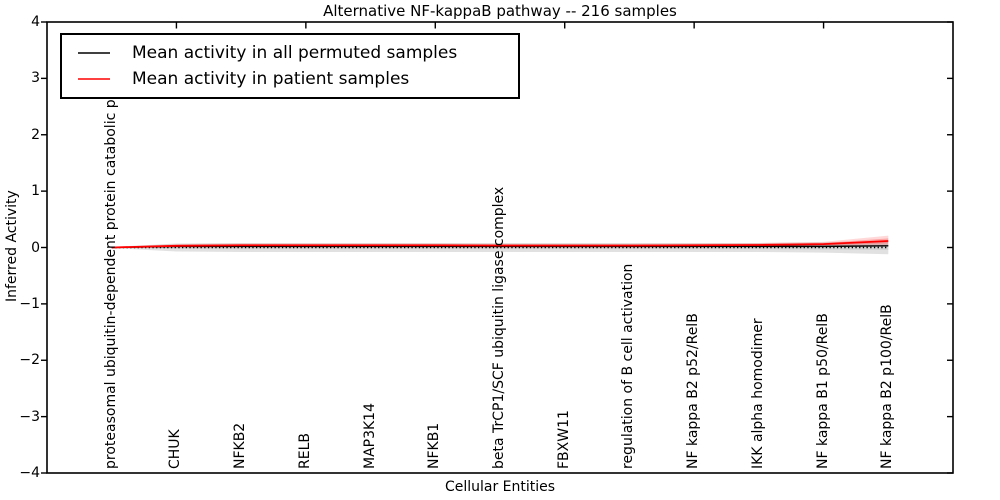 The height and width of the screenshot is (500, 1000). Describe the element at coordinates (35, 191) in the screenshot. I see `y-tick-label: 1` at that location.